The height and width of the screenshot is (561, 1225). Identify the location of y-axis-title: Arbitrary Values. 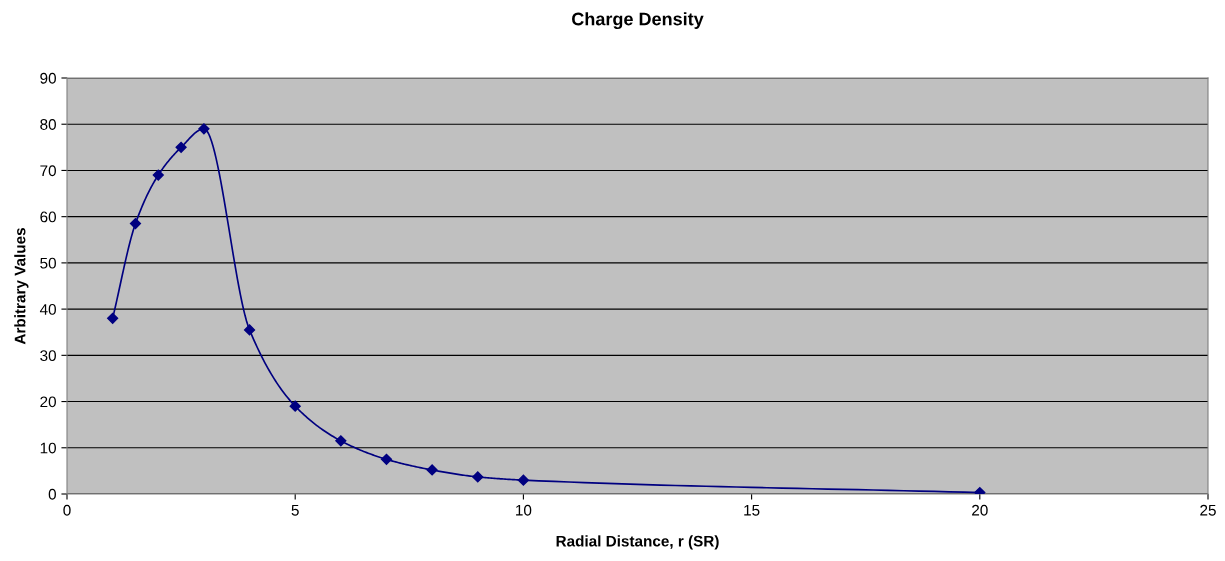
(21, 286).